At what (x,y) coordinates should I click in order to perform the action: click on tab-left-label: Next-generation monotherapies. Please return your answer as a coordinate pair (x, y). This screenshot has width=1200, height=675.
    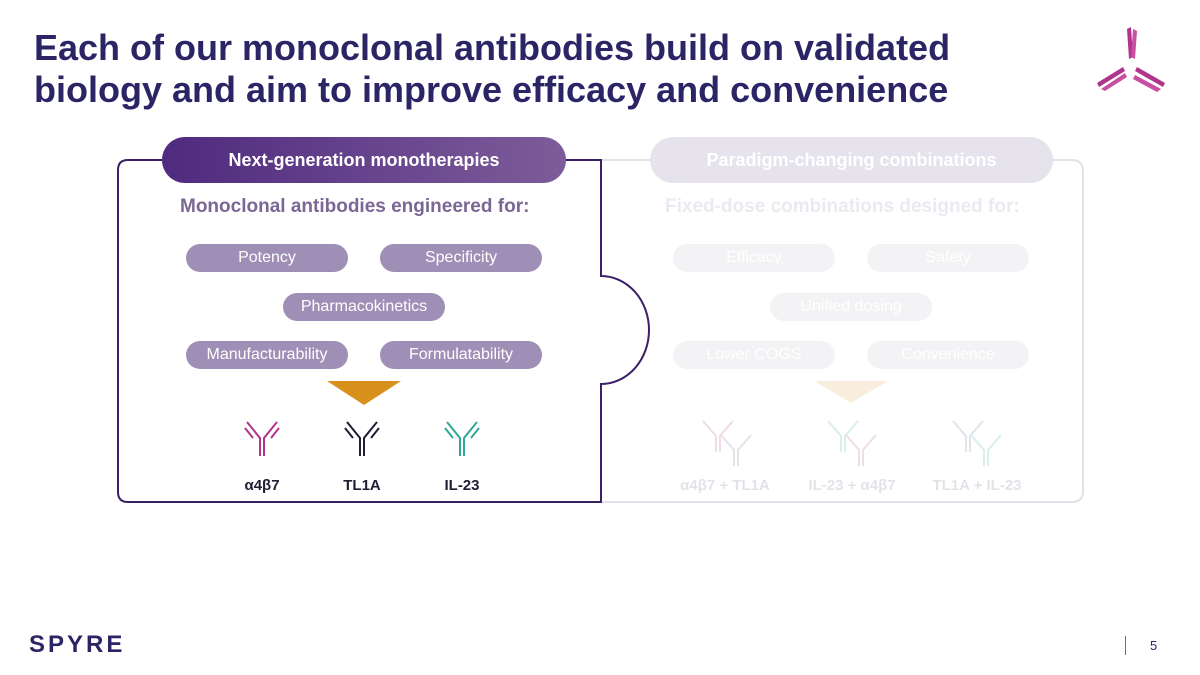
    Looking at the image, I should click on (364, 159).